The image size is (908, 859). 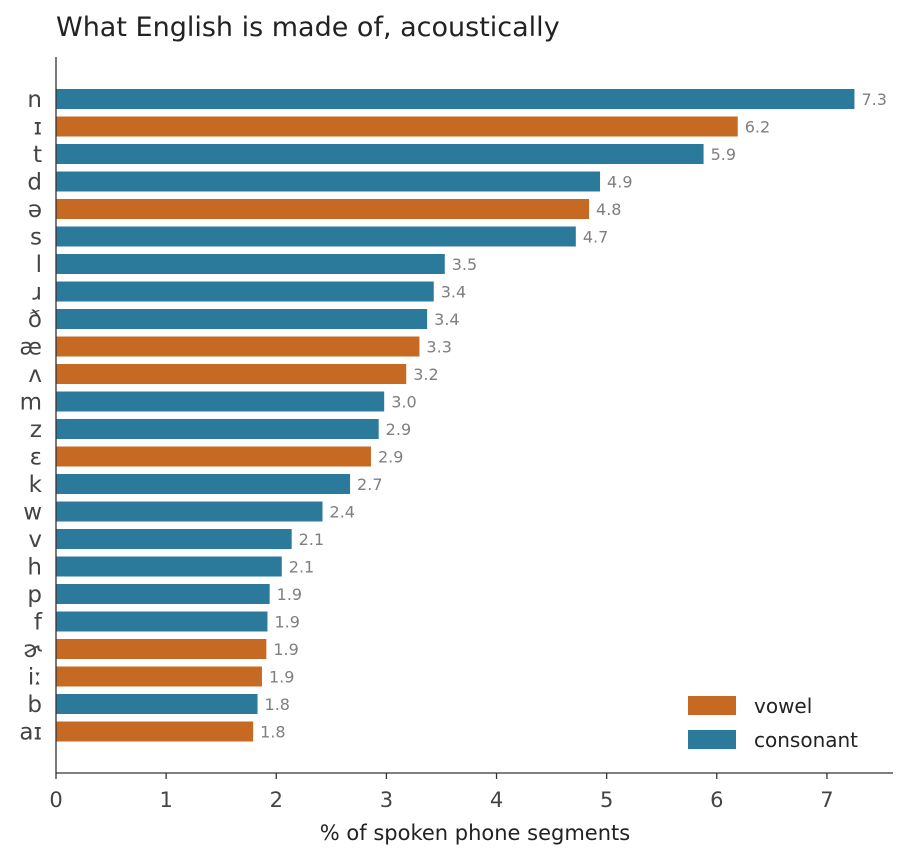 I want to click on data-label: 3.5, so click(x=464, y=264).